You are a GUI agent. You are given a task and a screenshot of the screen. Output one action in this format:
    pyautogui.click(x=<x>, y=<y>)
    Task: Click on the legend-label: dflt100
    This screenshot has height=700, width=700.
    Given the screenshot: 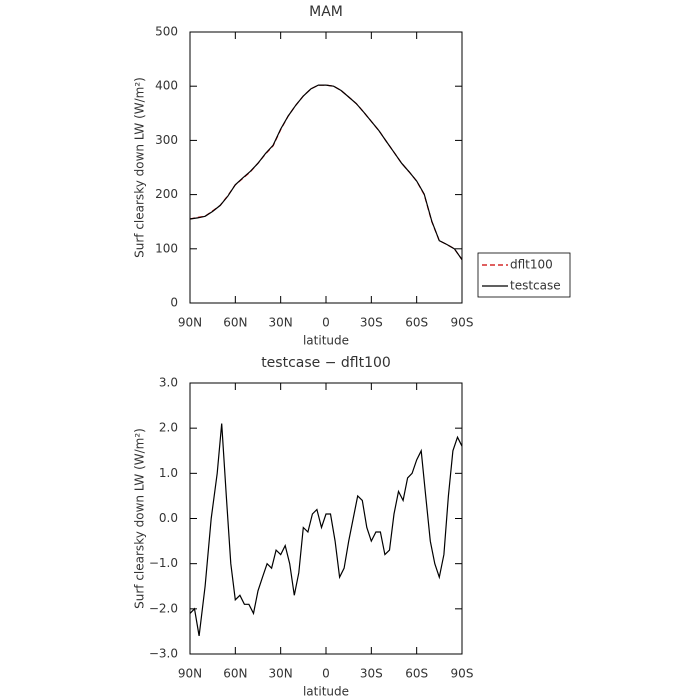 What is the action you would take?
    pyautogui.click(x=531, y=265)
    